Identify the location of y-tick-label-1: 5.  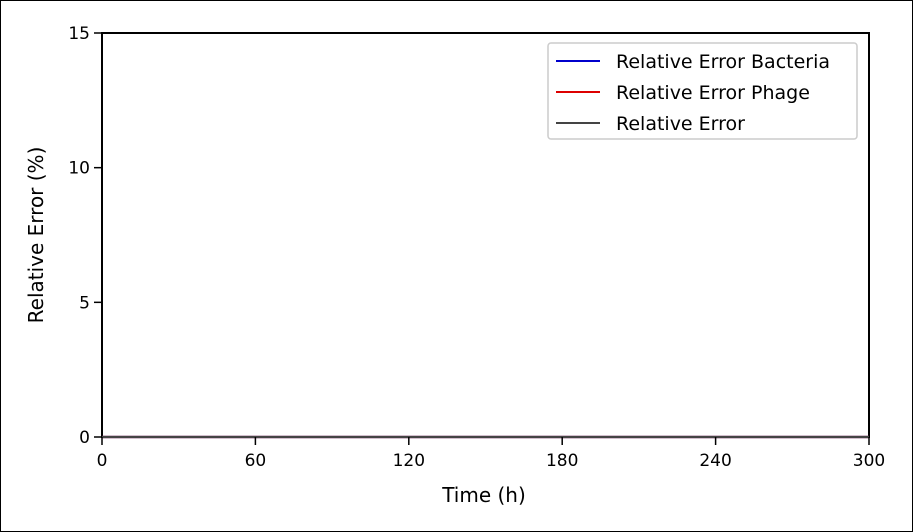
(84, 303).